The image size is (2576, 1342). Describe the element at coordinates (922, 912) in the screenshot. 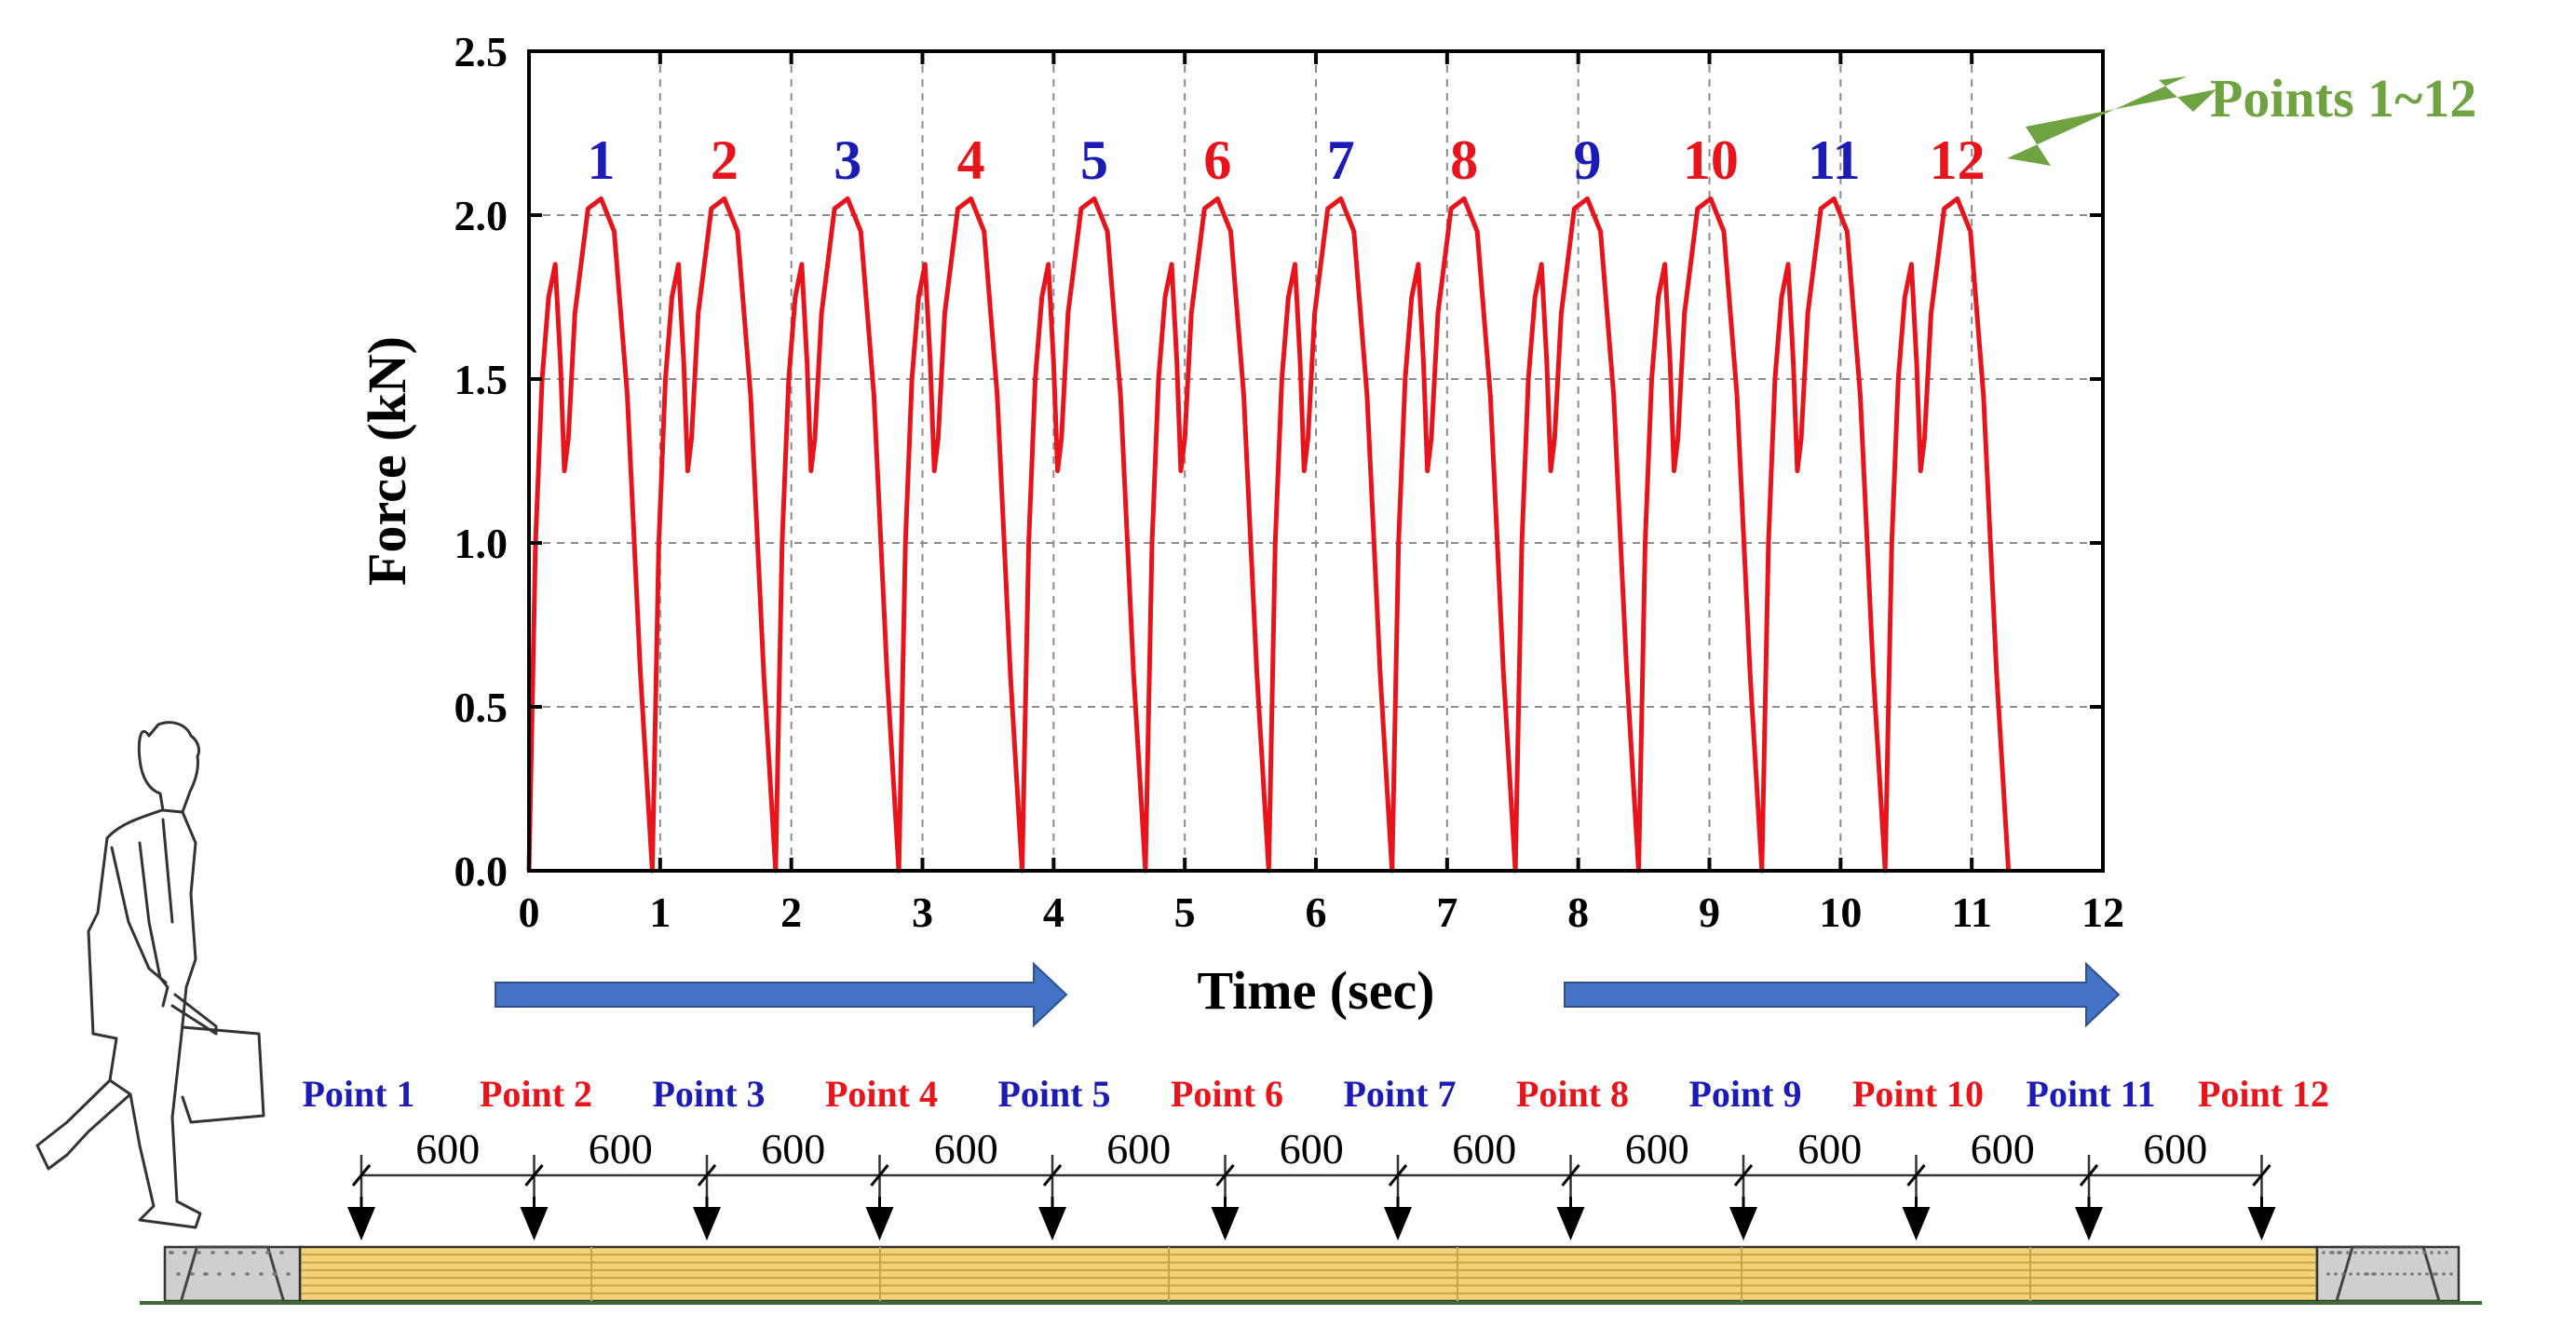

I see `x-tick-label: 3` at that location.